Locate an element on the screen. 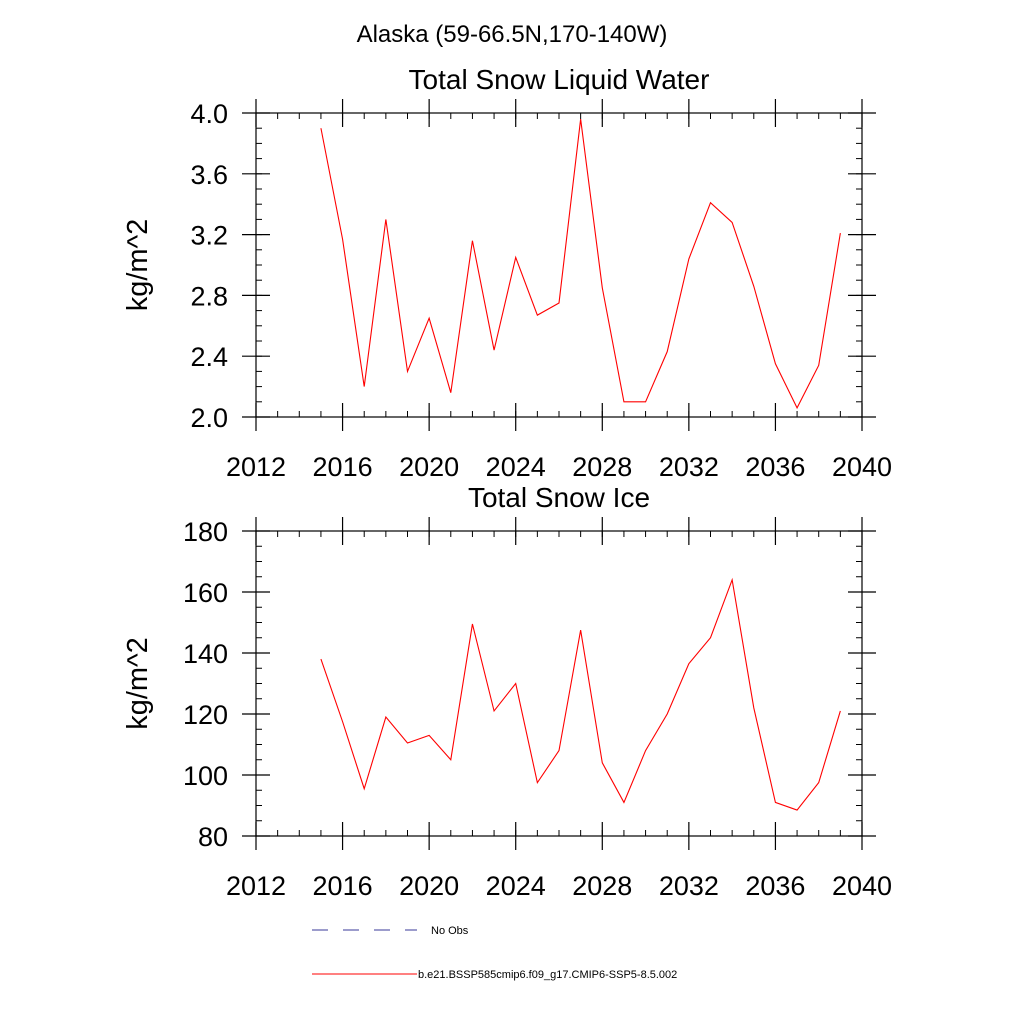  y-tick-label: 100 is located at coordinates (205, 776).